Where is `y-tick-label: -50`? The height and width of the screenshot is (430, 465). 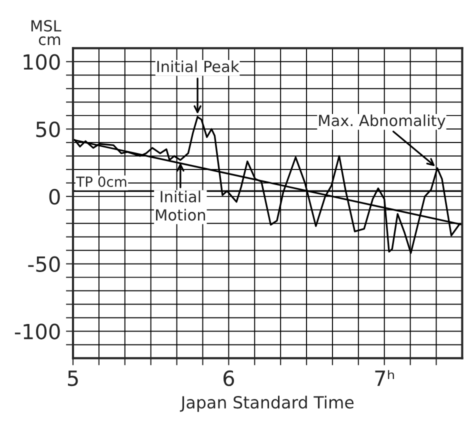 y-tick-label: -50 is located at coordinates (44, 264).